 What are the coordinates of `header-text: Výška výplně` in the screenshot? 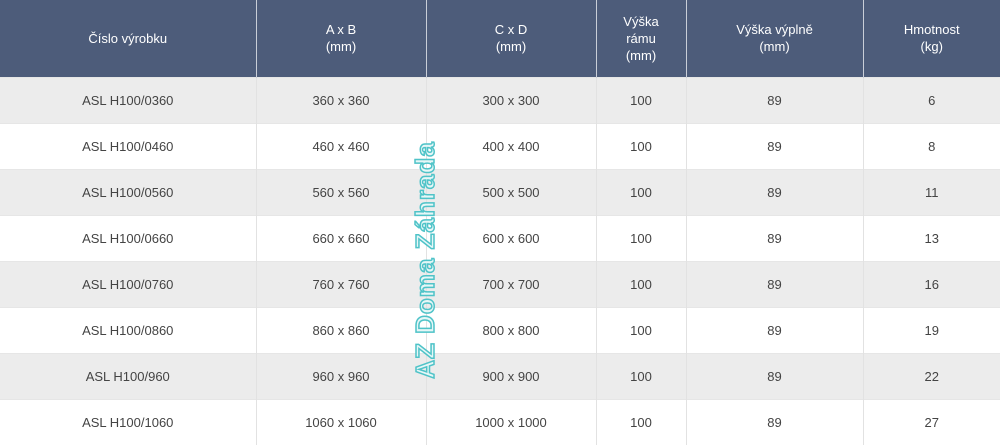 It's located at (774, 30).